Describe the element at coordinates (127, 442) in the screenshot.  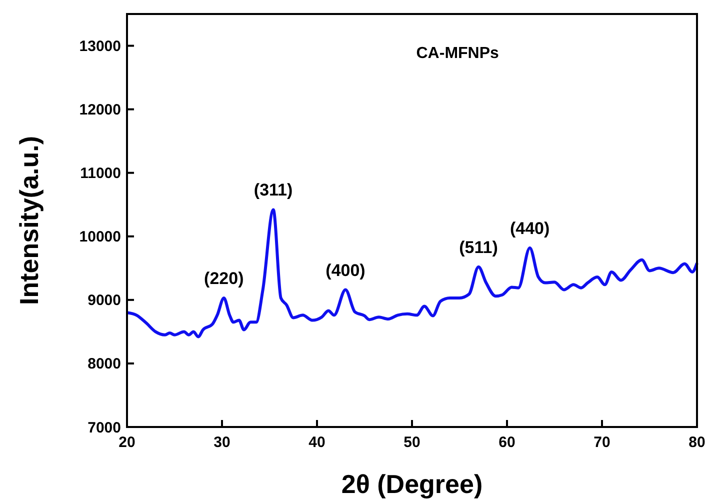
I see `x-tick-label: 20` at that location.